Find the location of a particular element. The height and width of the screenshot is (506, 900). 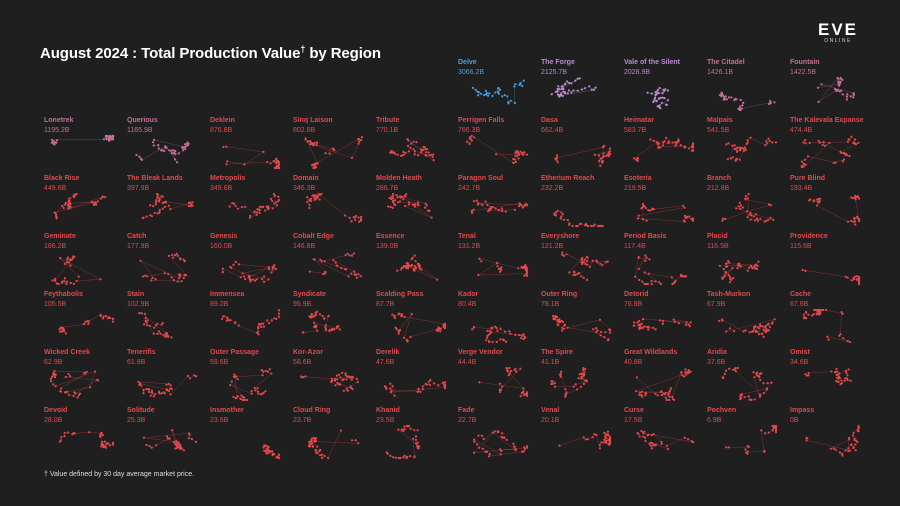

region-cell-deklein: Deklein 876.8B is located at coordinates (251, 146).